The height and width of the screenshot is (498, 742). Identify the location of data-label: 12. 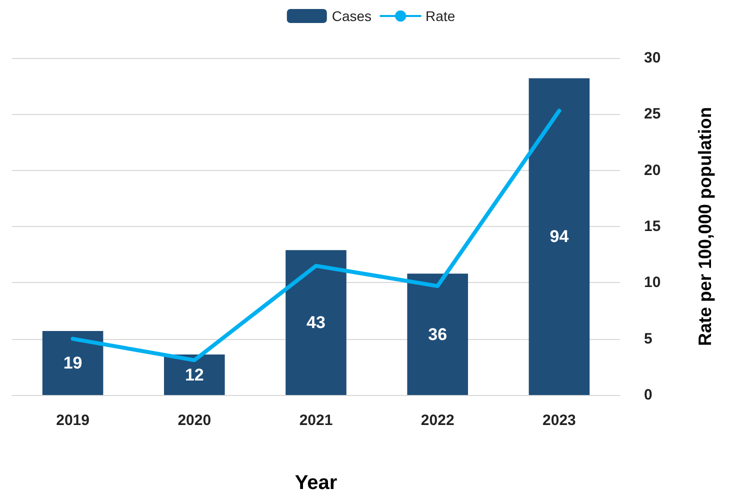
(194, 374).